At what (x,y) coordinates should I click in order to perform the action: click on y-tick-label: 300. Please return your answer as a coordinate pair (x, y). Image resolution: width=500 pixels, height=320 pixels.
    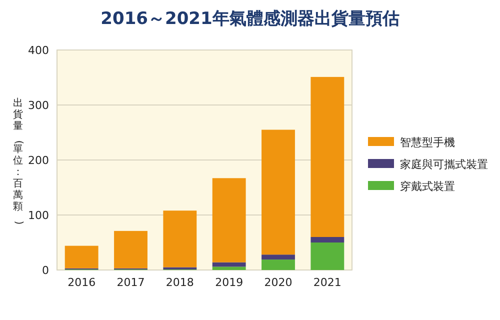
    Looking at the image, I should click on (38, 105).